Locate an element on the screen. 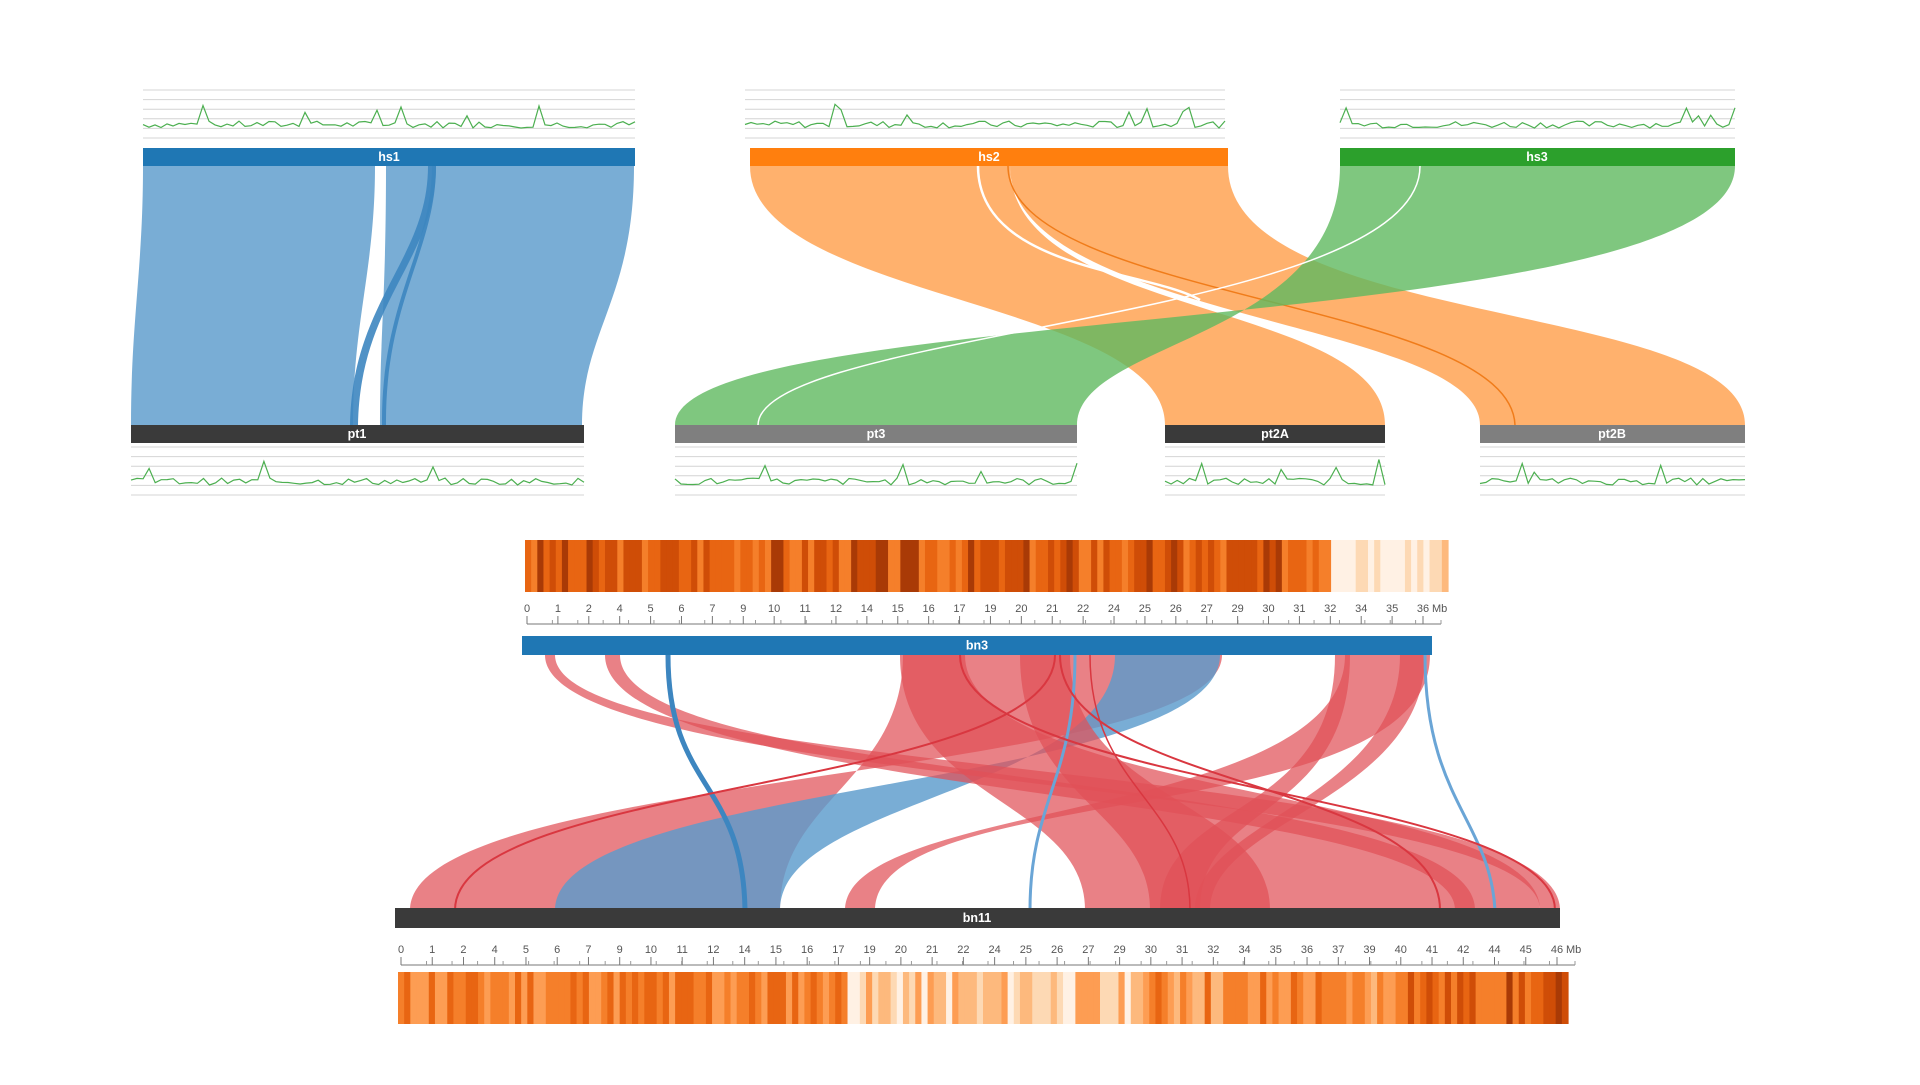 The width and height of the screenshot is (1920, 1085). ribbon-blue-thin is located at coordinates (1052, 782).